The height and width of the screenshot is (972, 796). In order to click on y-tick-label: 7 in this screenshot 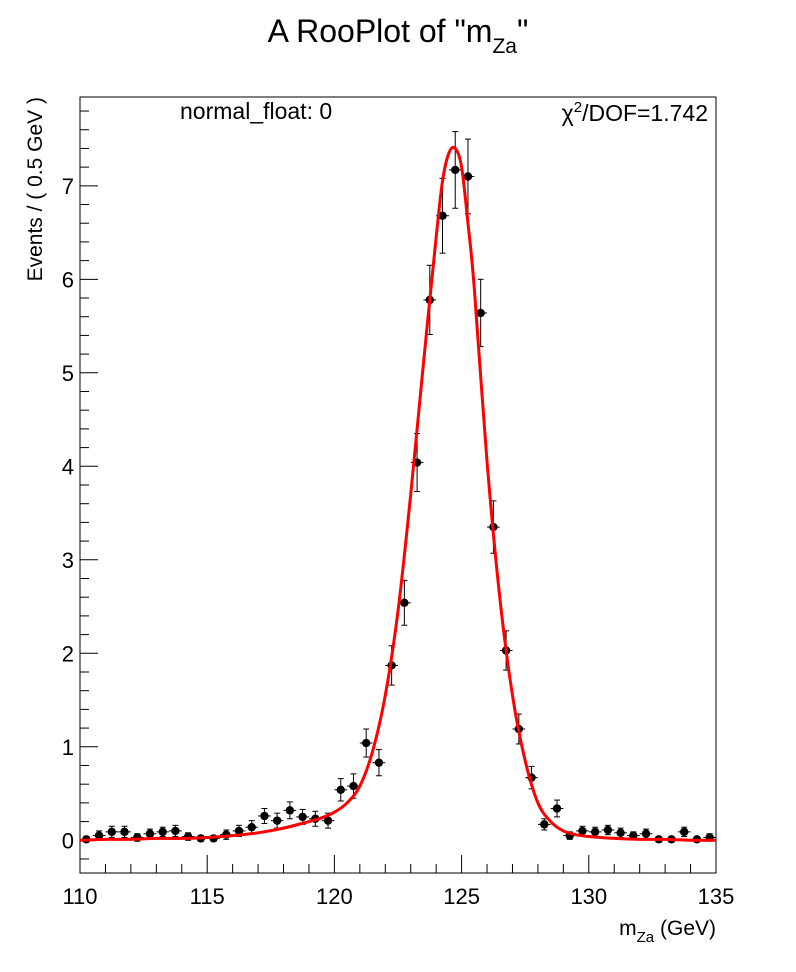, I will do `click(68, 186)`.